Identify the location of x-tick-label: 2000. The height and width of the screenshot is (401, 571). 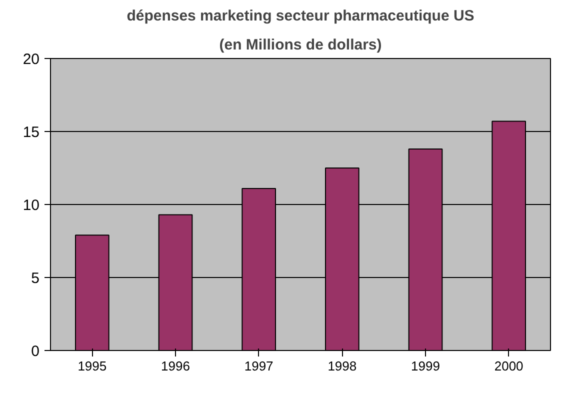
(509, 366).